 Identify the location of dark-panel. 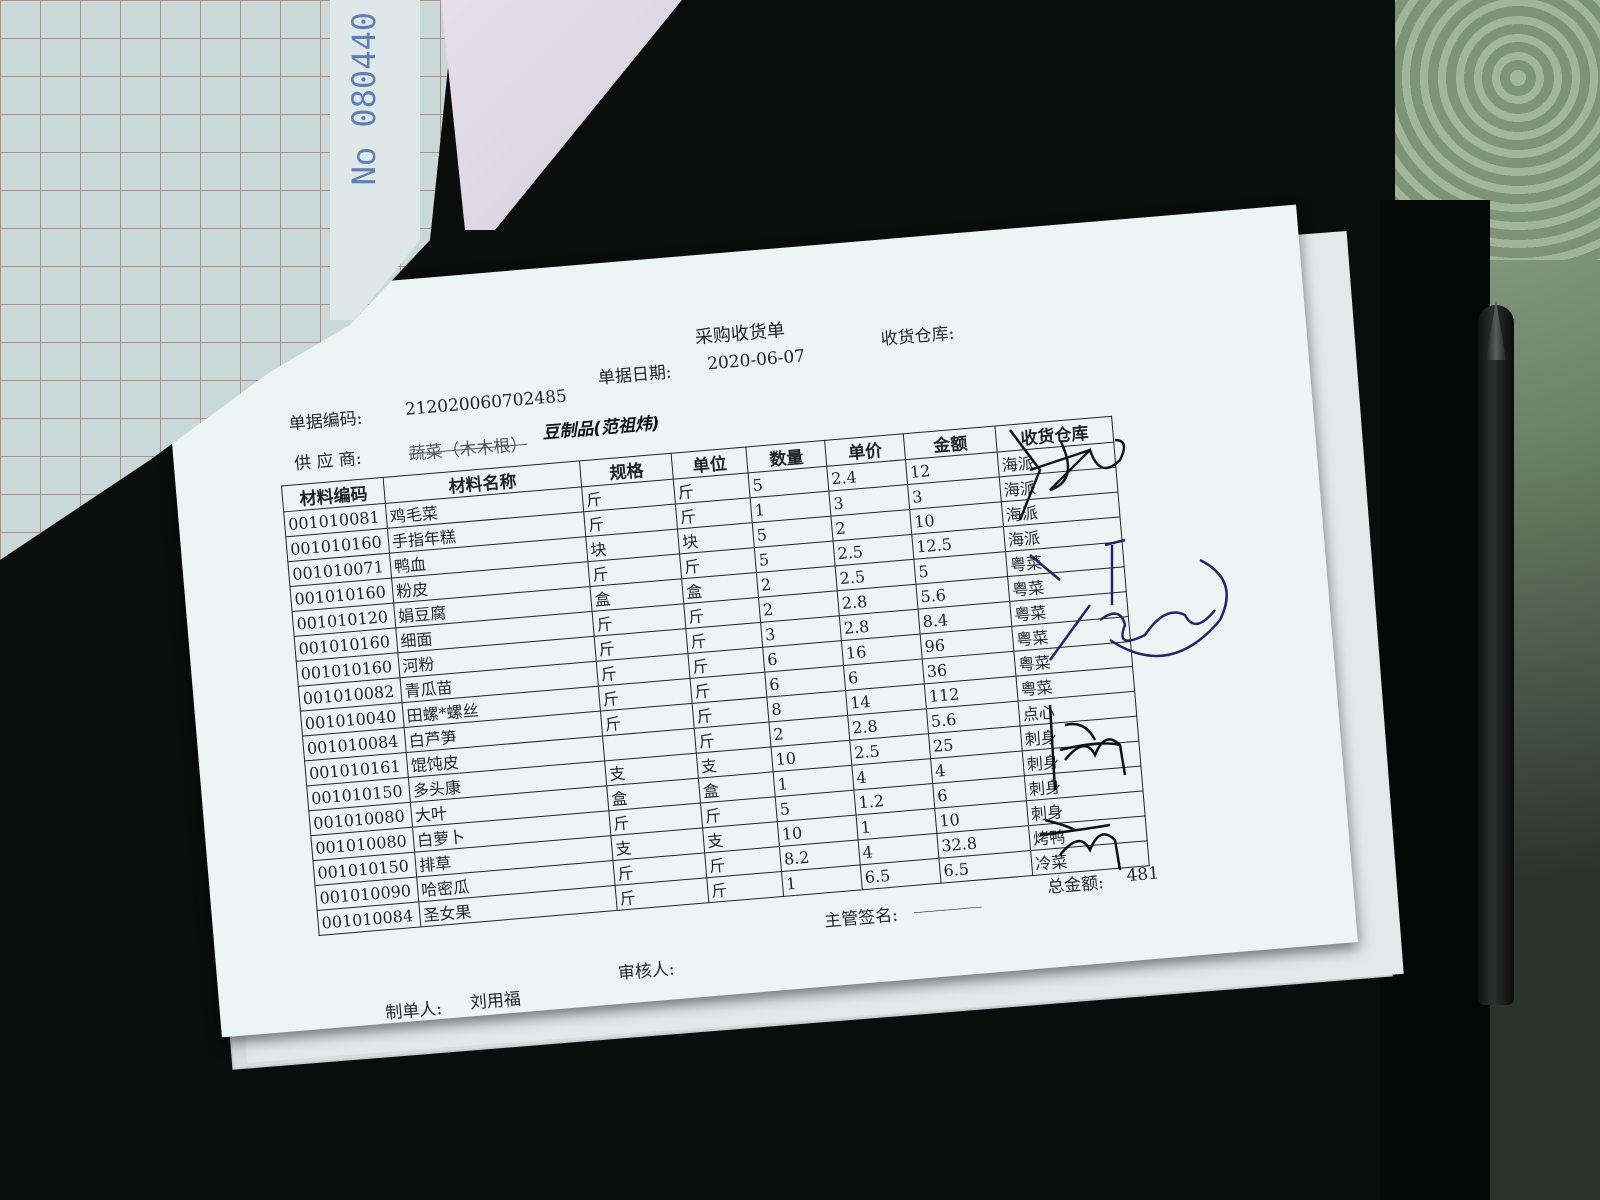
(1435, 700).